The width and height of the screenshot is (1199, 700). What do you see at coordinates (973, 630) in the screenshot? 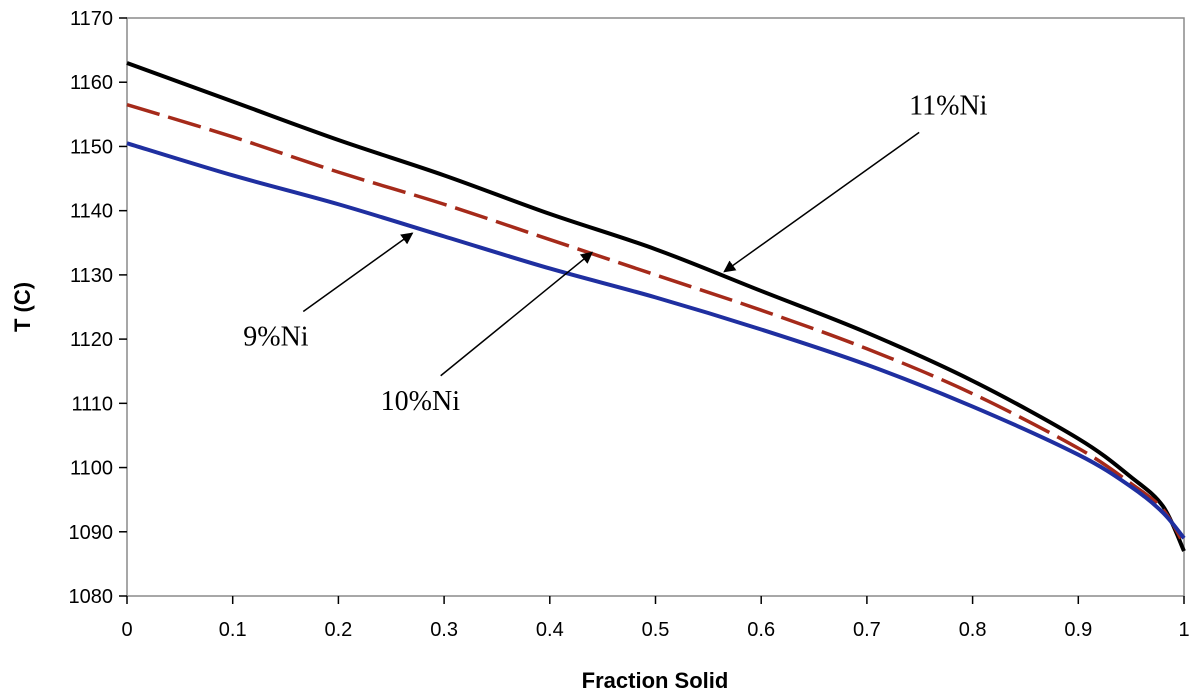
I see `x-tick-label: 0.8` at bounding box center [973, 630].